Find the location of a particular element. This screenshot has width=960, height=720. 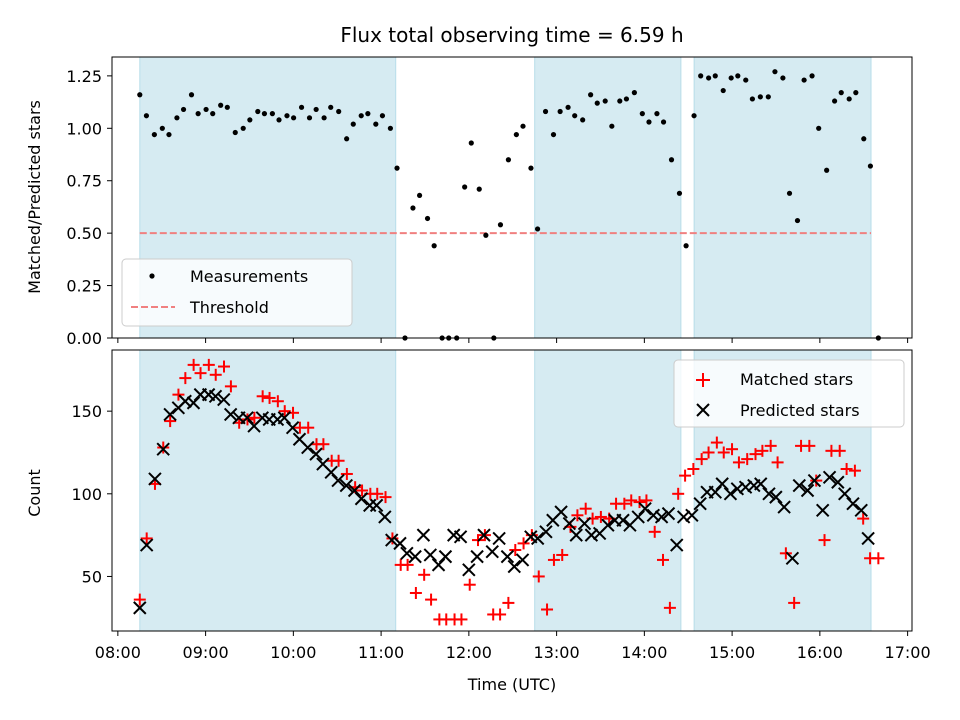

x-tick-label-3: 11:00 is located at coordinates (381, 652).